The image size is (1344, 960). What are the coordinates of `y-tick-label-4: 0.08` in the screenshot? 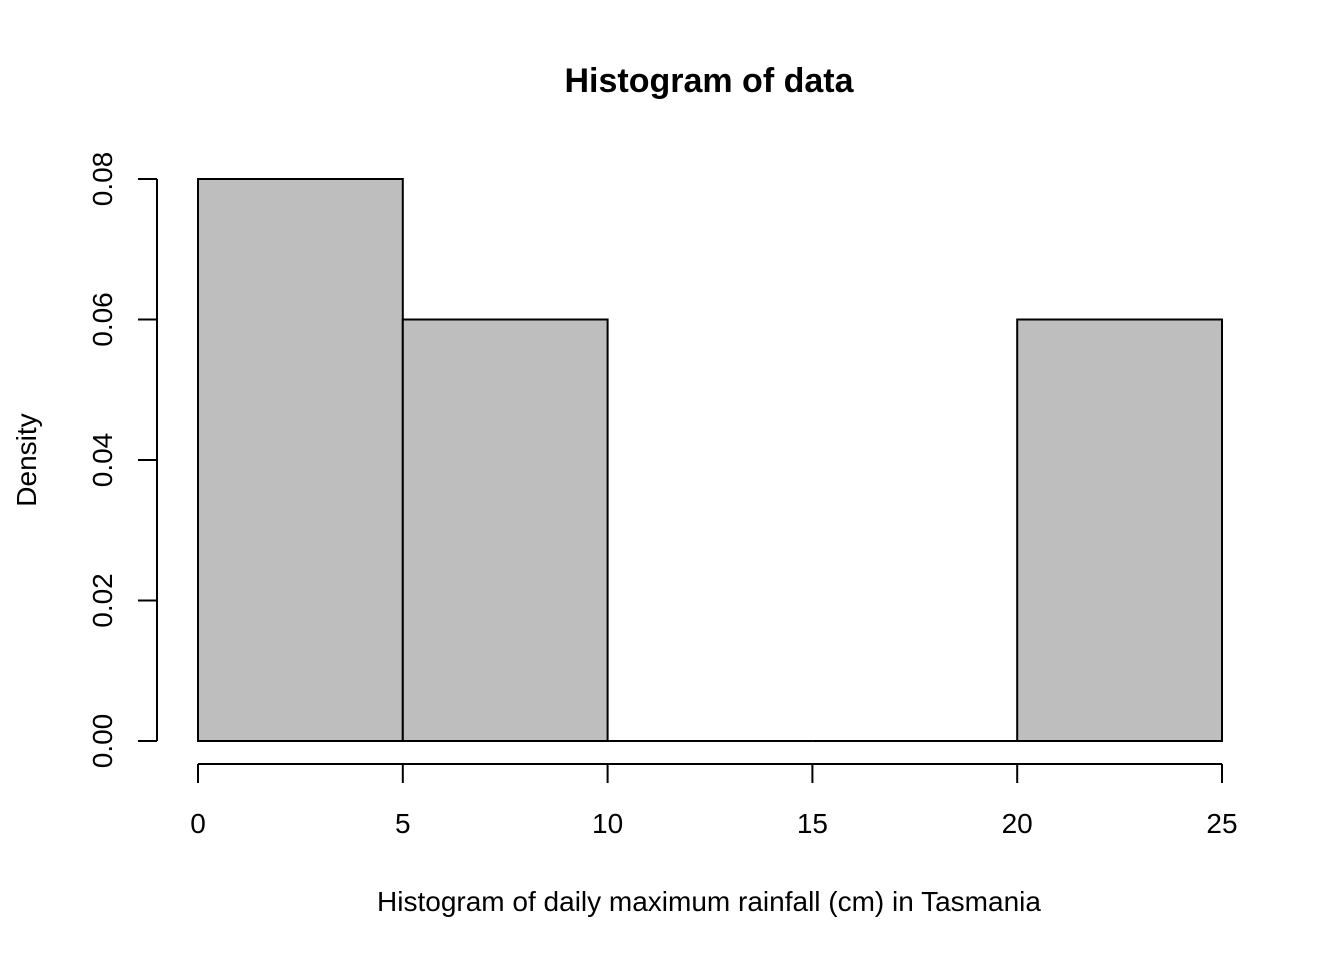 It's located at (102, 179).